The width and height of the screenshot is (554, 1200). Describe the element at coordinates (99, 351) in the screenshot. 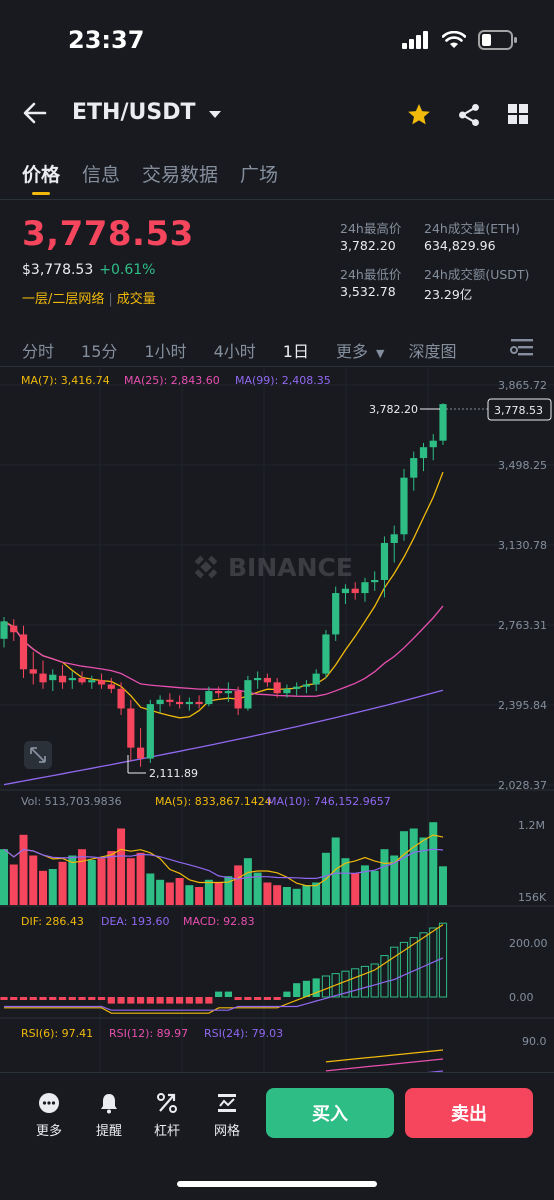

I see `interval-15m: 15分` at that location.